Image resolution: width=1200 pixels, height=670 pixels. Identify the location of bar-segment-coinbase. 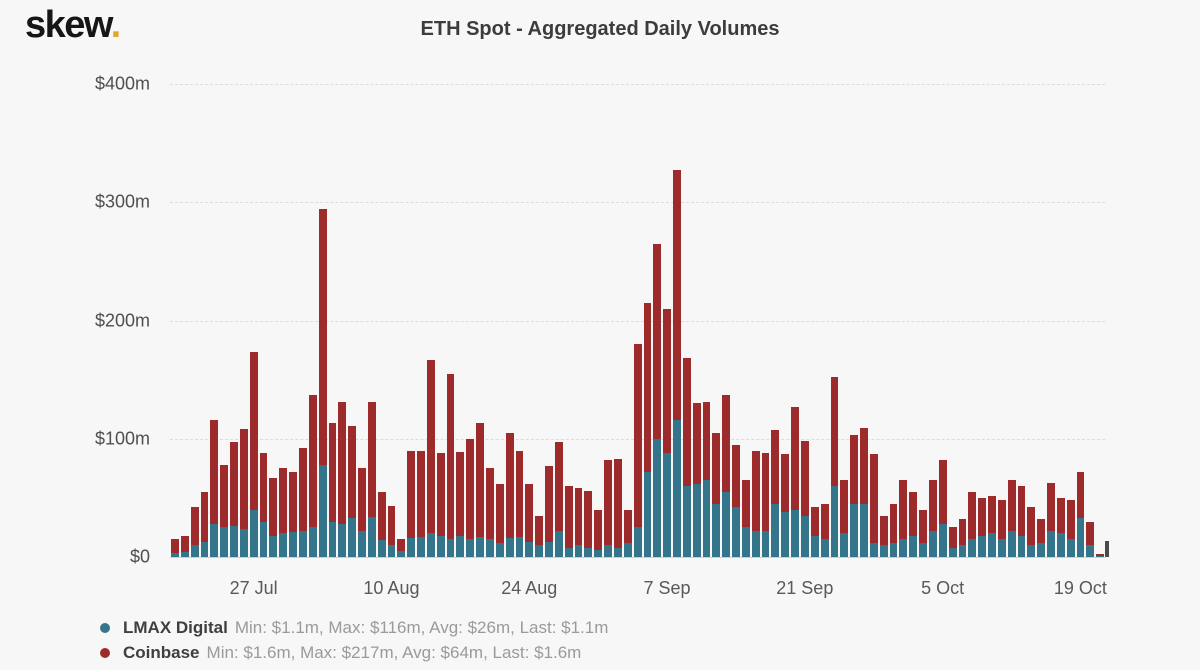
(1041, 531).